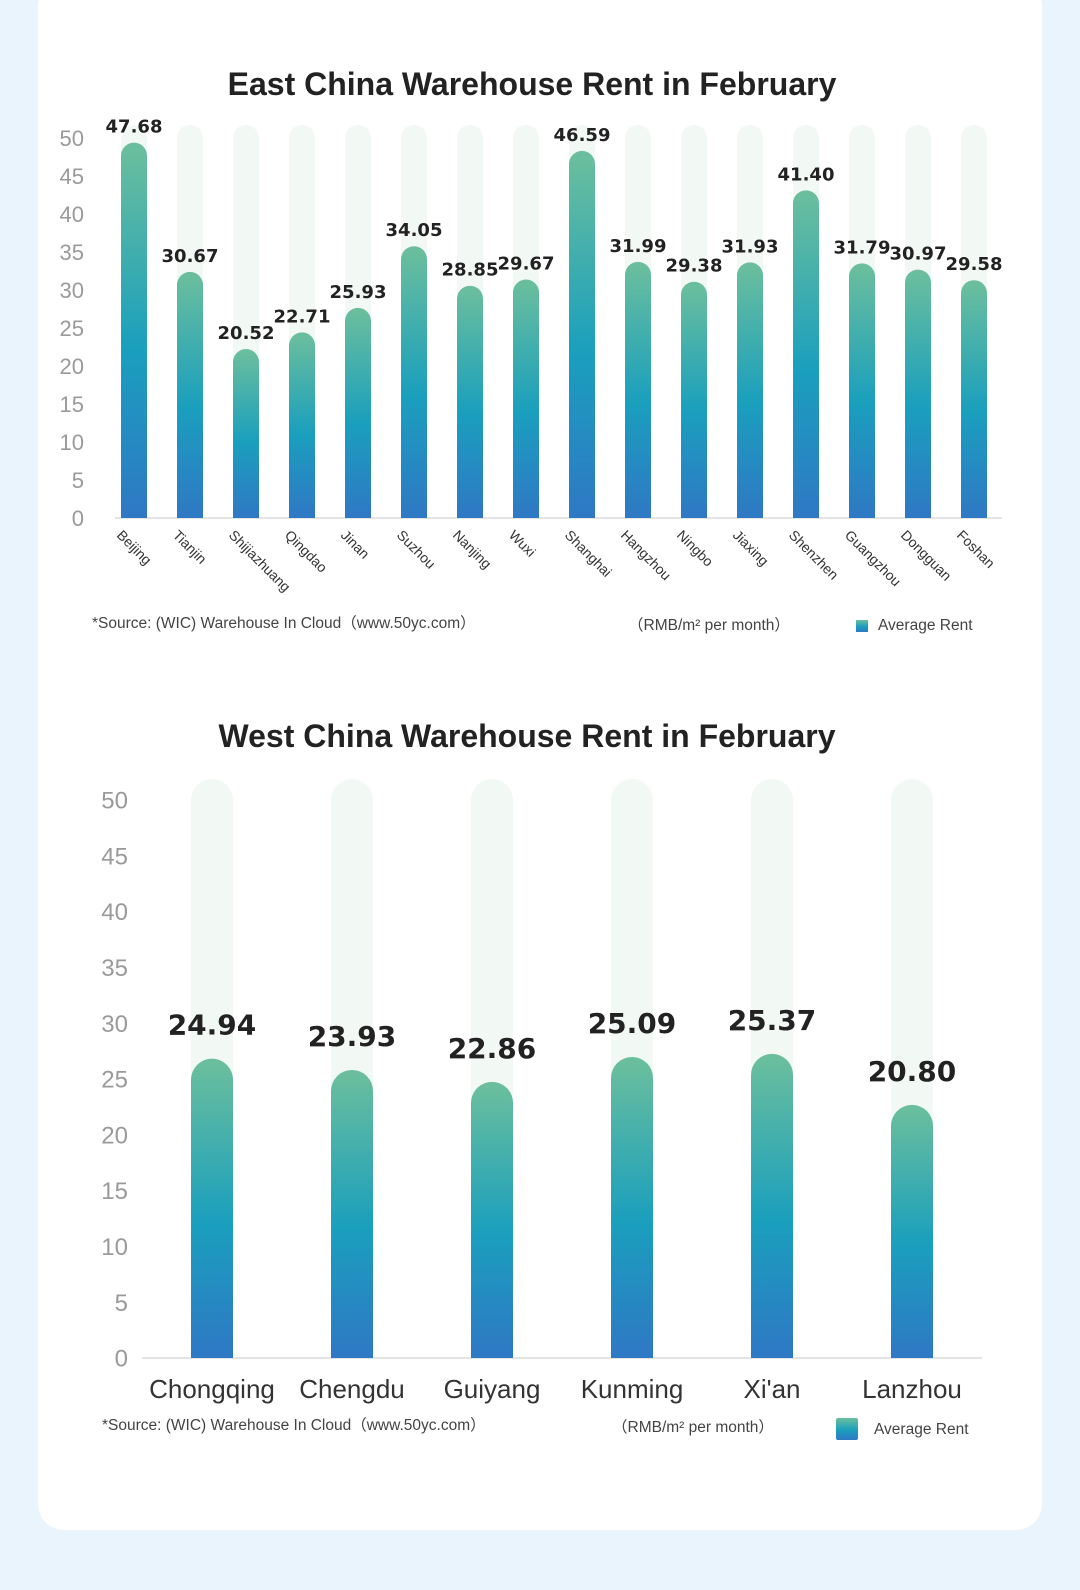 The image size is (1080, 1590). Describe the element at coordinates (302, 425) in the screenshot. I see `bar-qingdao` at that location.